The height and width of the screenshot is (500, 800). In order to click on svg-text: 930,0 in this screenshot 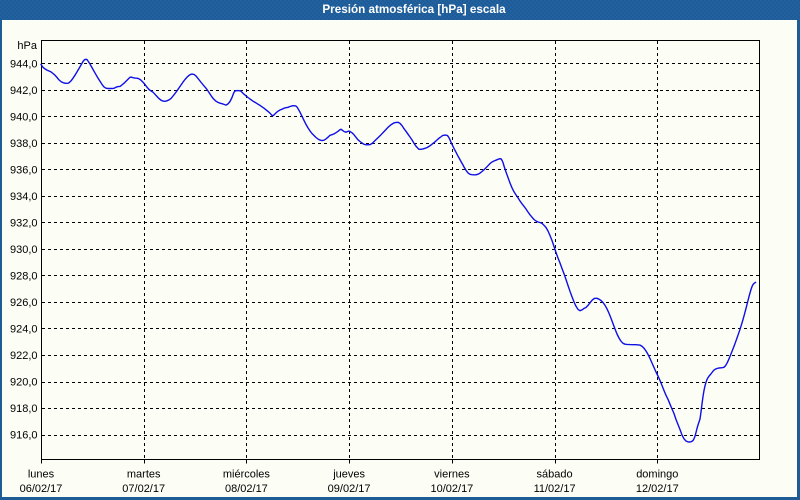, I will do `click(24, 250)`.